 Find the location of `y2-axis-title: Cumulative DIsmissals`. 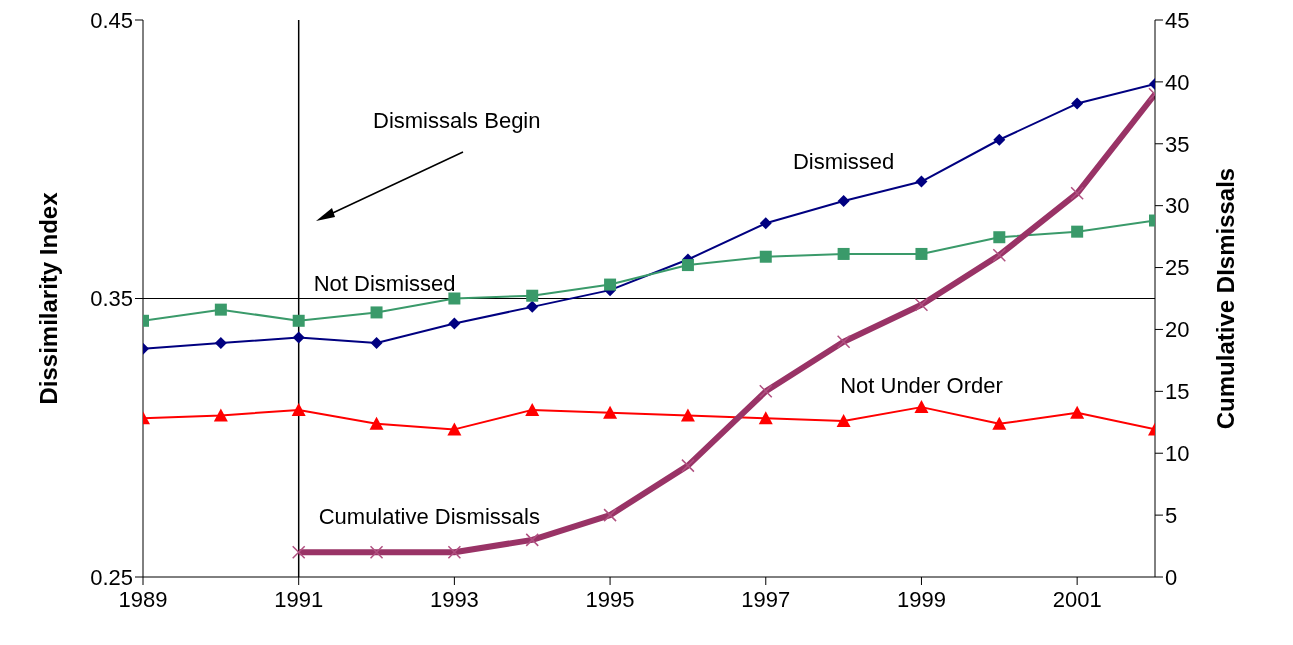

y2-axis-title: Cumulative DIsmissals is located at coordinates (1225, 298).